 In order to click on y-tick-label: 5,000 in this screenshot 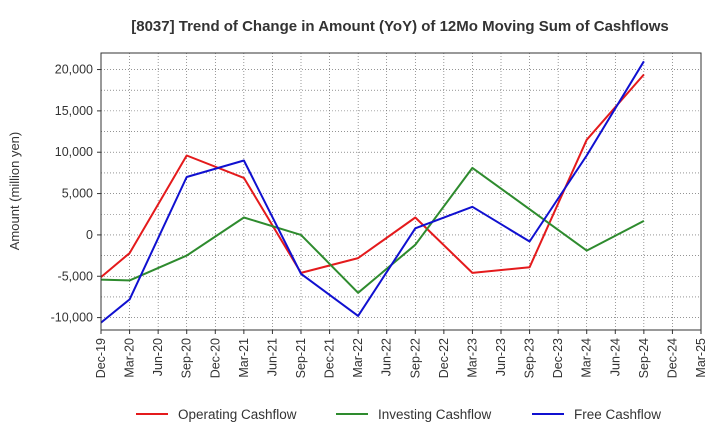, I will do `click(77, 194)`.